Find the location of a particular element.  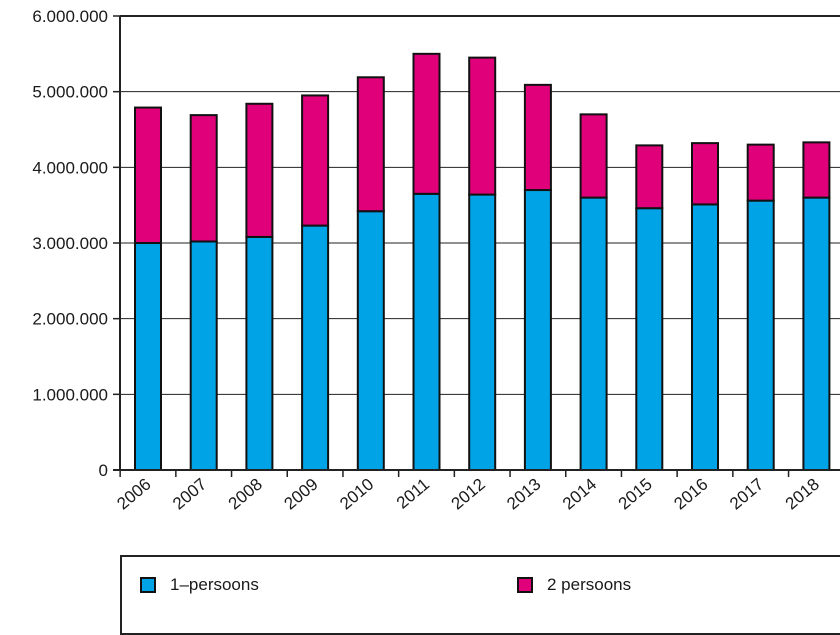

bar-two-person-2012 is located at coordinates (482, 126).